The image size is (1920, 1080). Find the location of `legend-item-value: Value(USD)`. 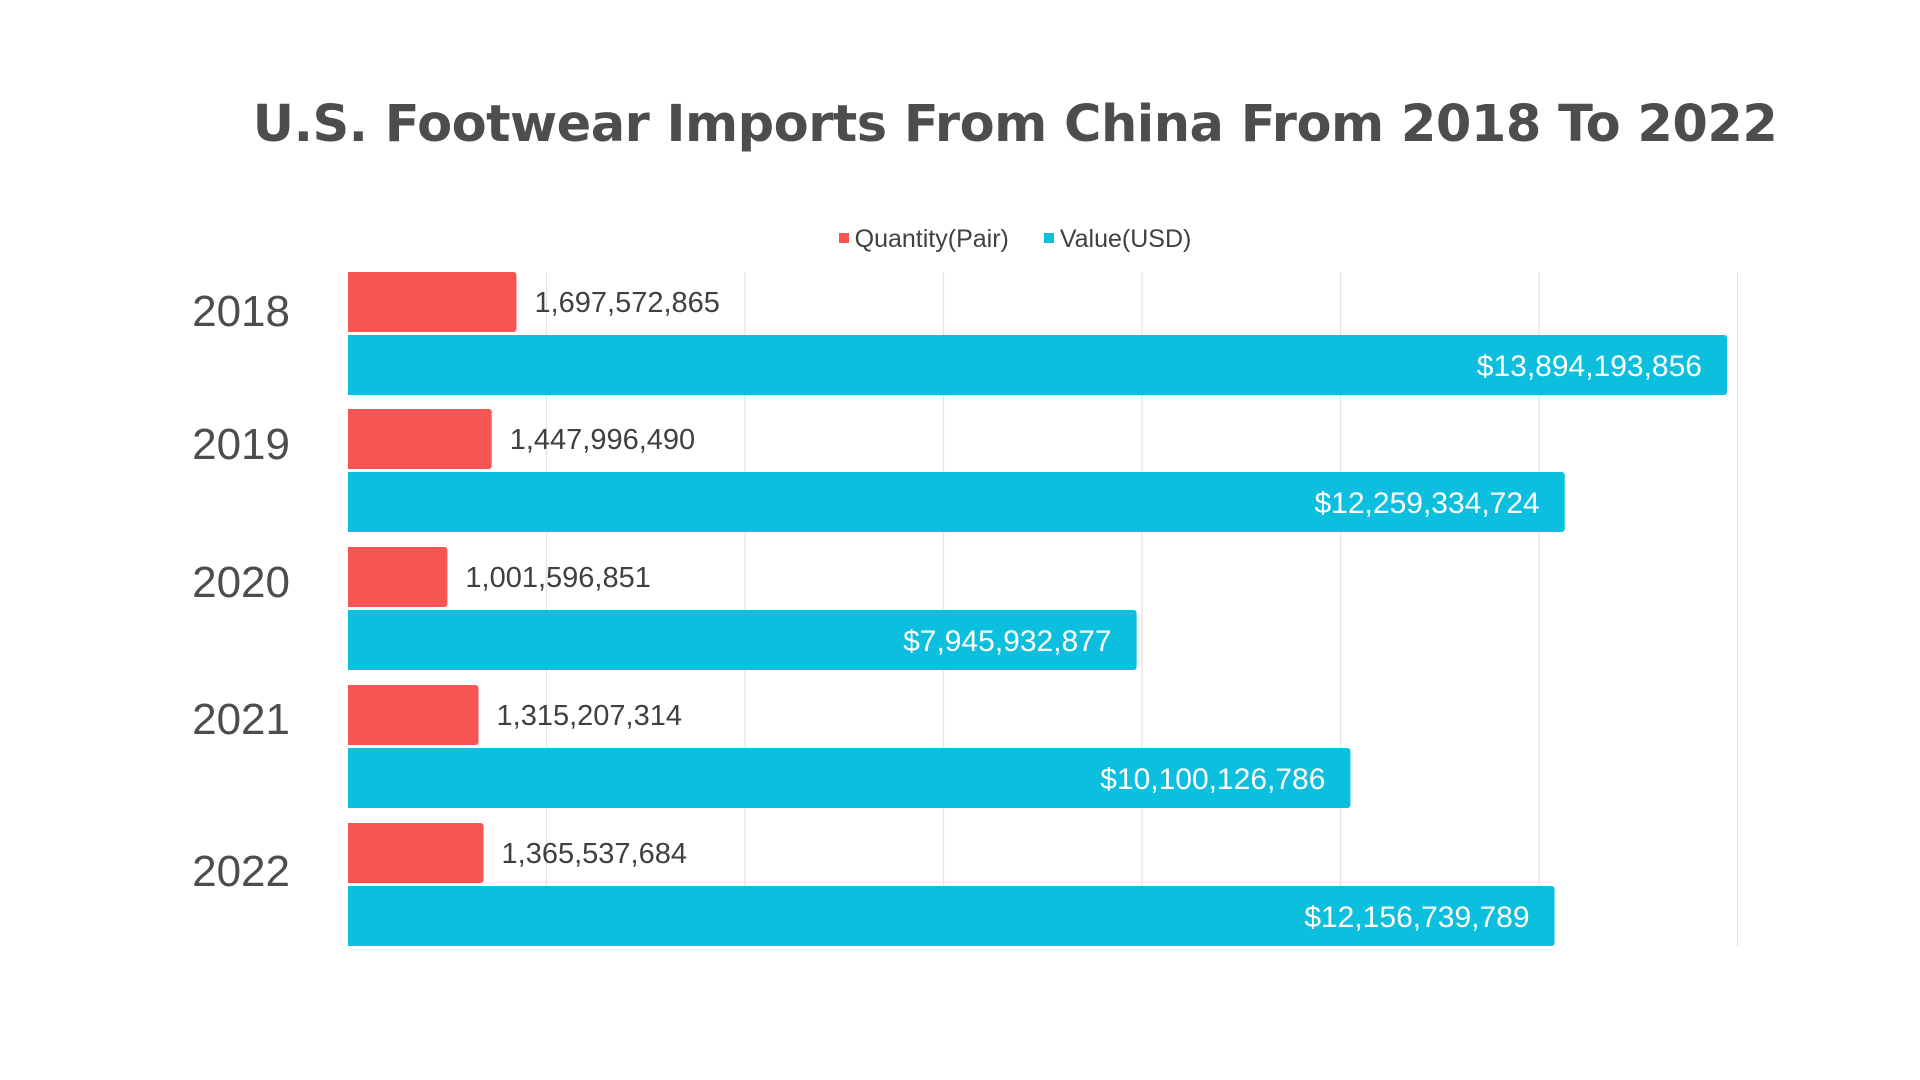

legend-item-value: Value(USD) is located at coordinates (1117, 239).